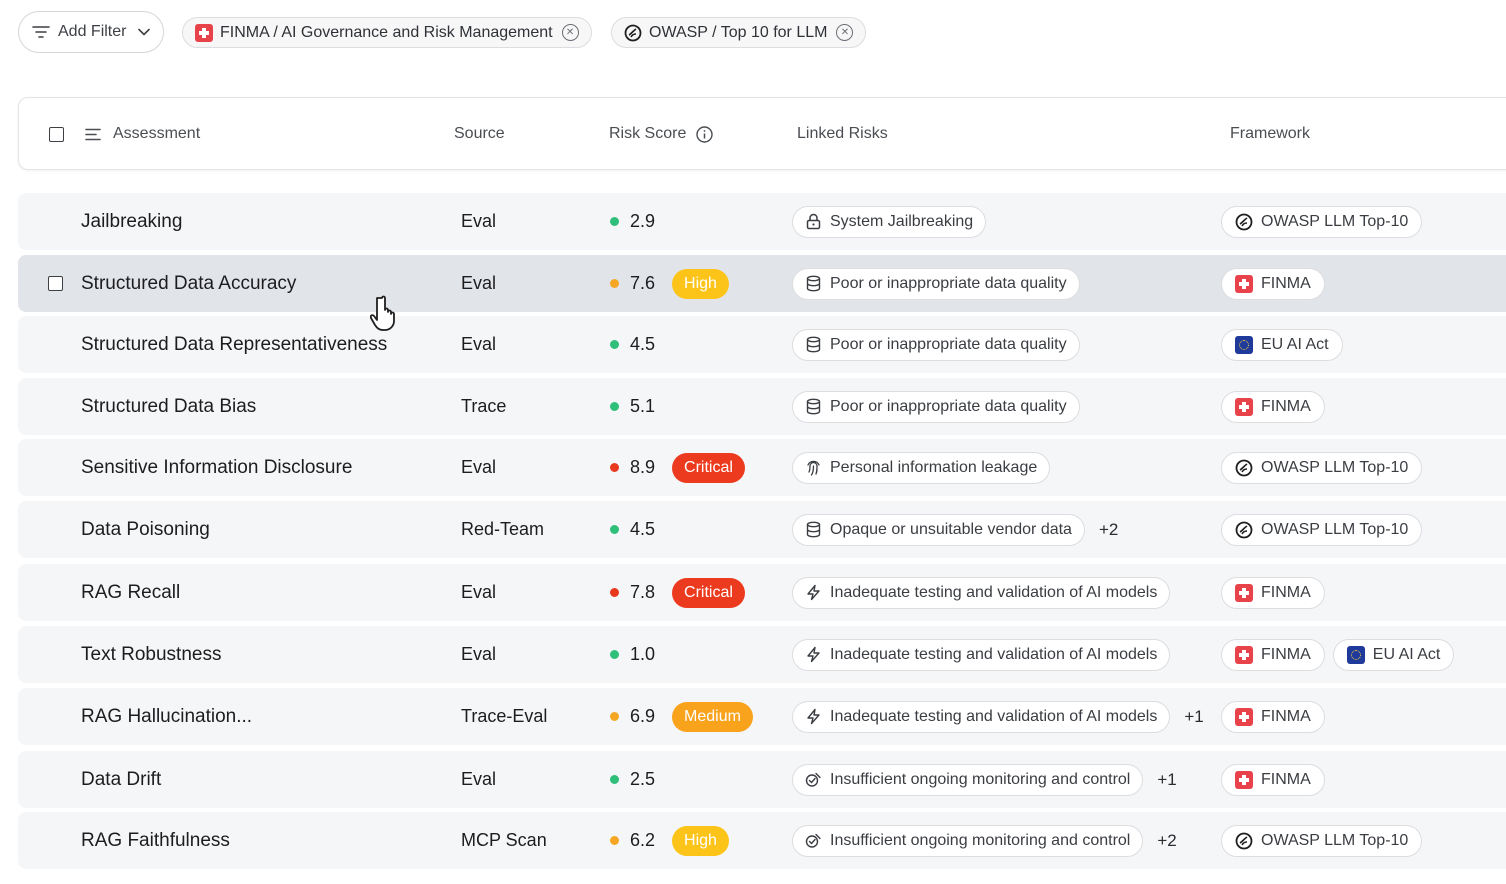 Image resolution: width=1506 pixels, height=884 pixels. I want to click on header-assessment-label: Assessment, so click(157, 133).